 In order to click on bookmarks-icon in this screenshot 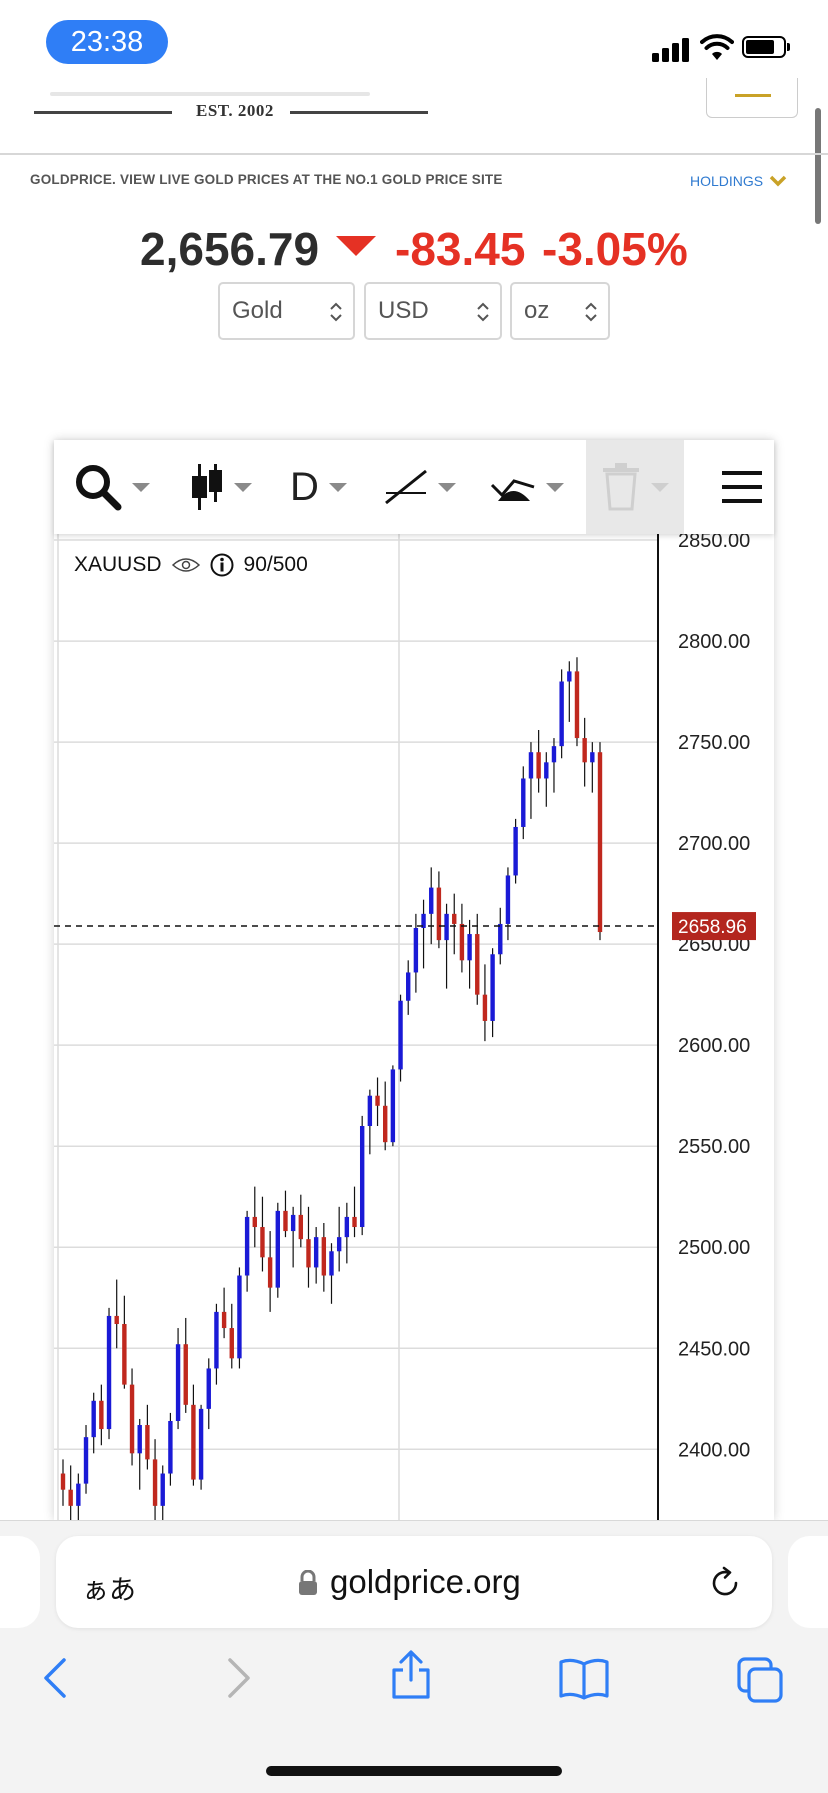, I will do `click(584, 1678)`.